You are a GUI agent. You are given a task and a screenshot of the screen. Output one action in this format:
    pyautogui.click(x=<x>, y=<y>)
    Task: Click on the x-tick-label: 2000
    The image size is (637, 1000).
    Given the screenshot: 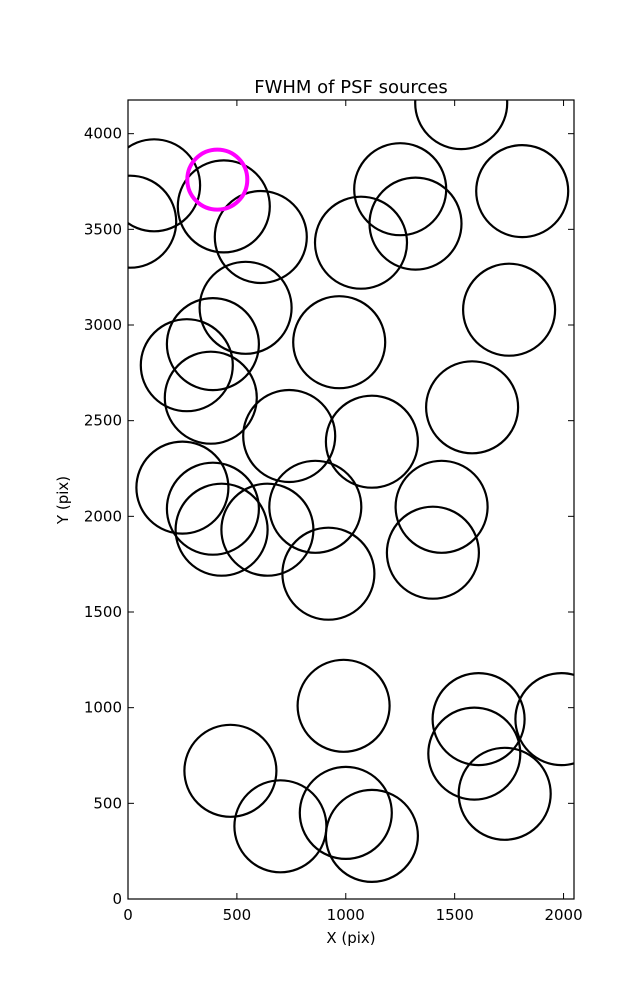 What is the action you would take?
    pyautogui.click(x=563, y=915)
    